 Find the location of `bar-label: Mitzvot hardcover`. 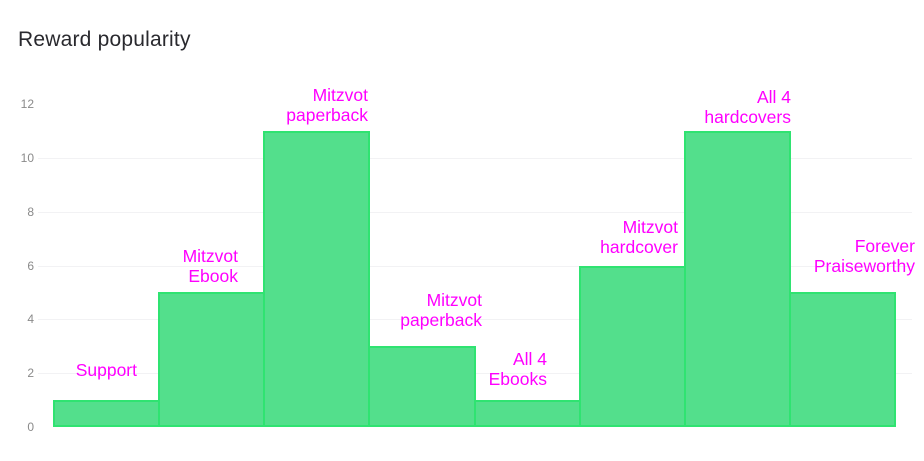

bar-label: Mitzvot hardcover is located at coordinates (639, 237).